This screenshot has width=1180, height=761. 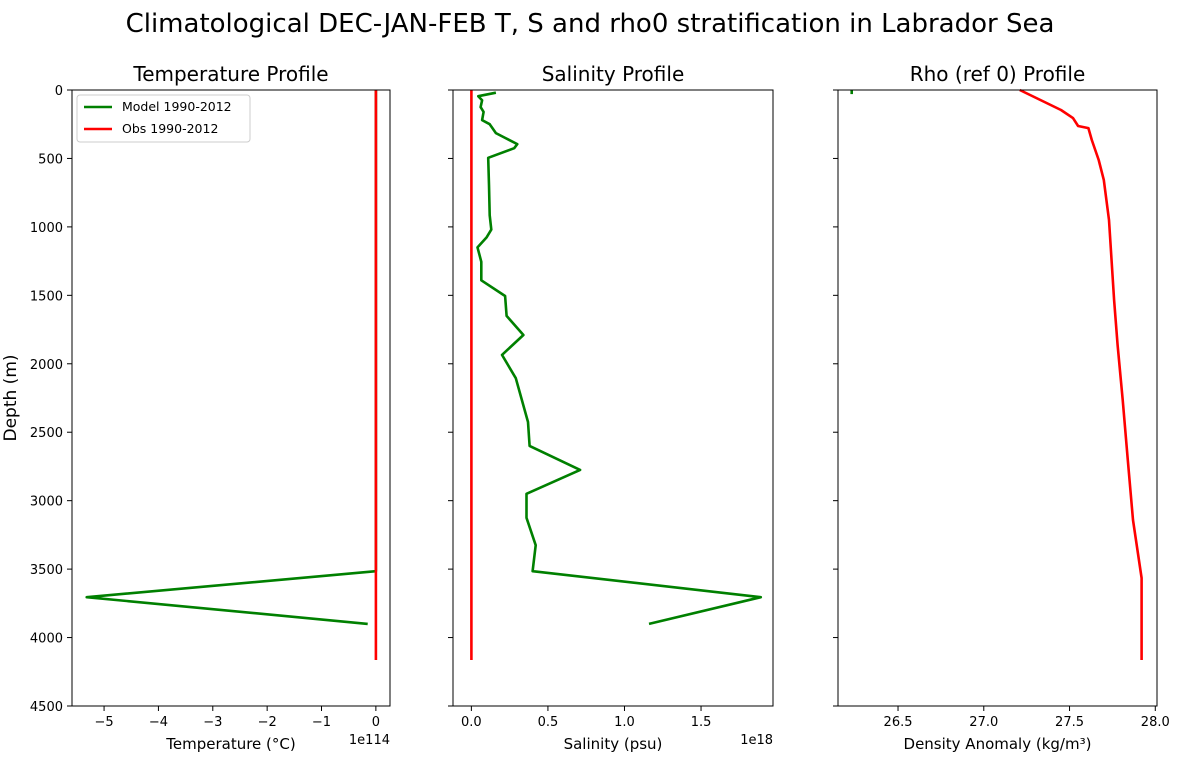 What do you see at coordinates (998, 744) in the screenshot?
I see `x-axis-label: Density Anomaly (kg/m³)` at bounding box center [998, 744].